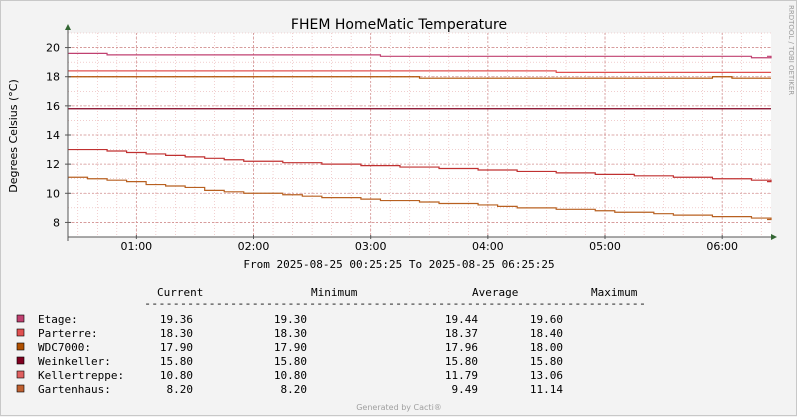  Describe the element at coordinates (546, 361) in the screenshot. I see `legend-maximum: 15.80` at that location.